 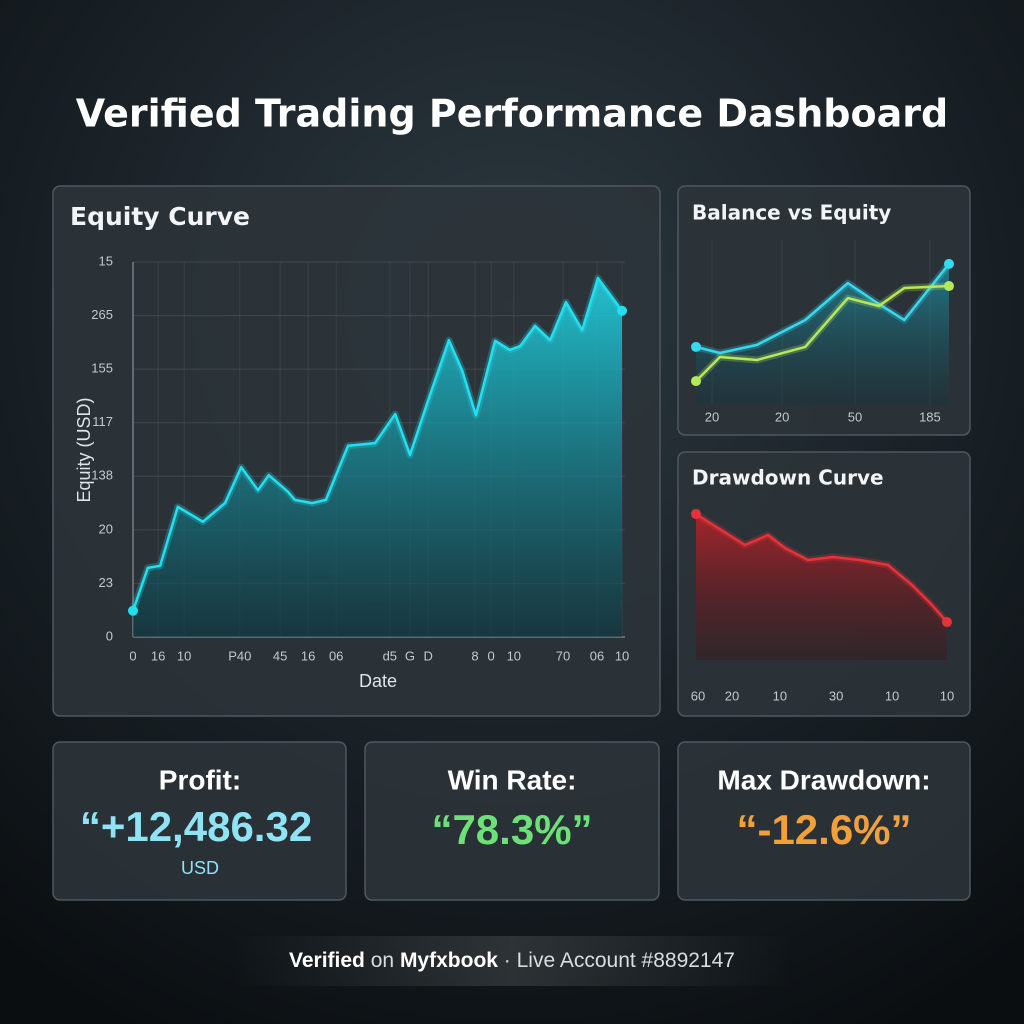 What do you see at coordinates (102, 314) in the screenshot?
I see `y-tick-label: 265` at bounding box center [102, 314].